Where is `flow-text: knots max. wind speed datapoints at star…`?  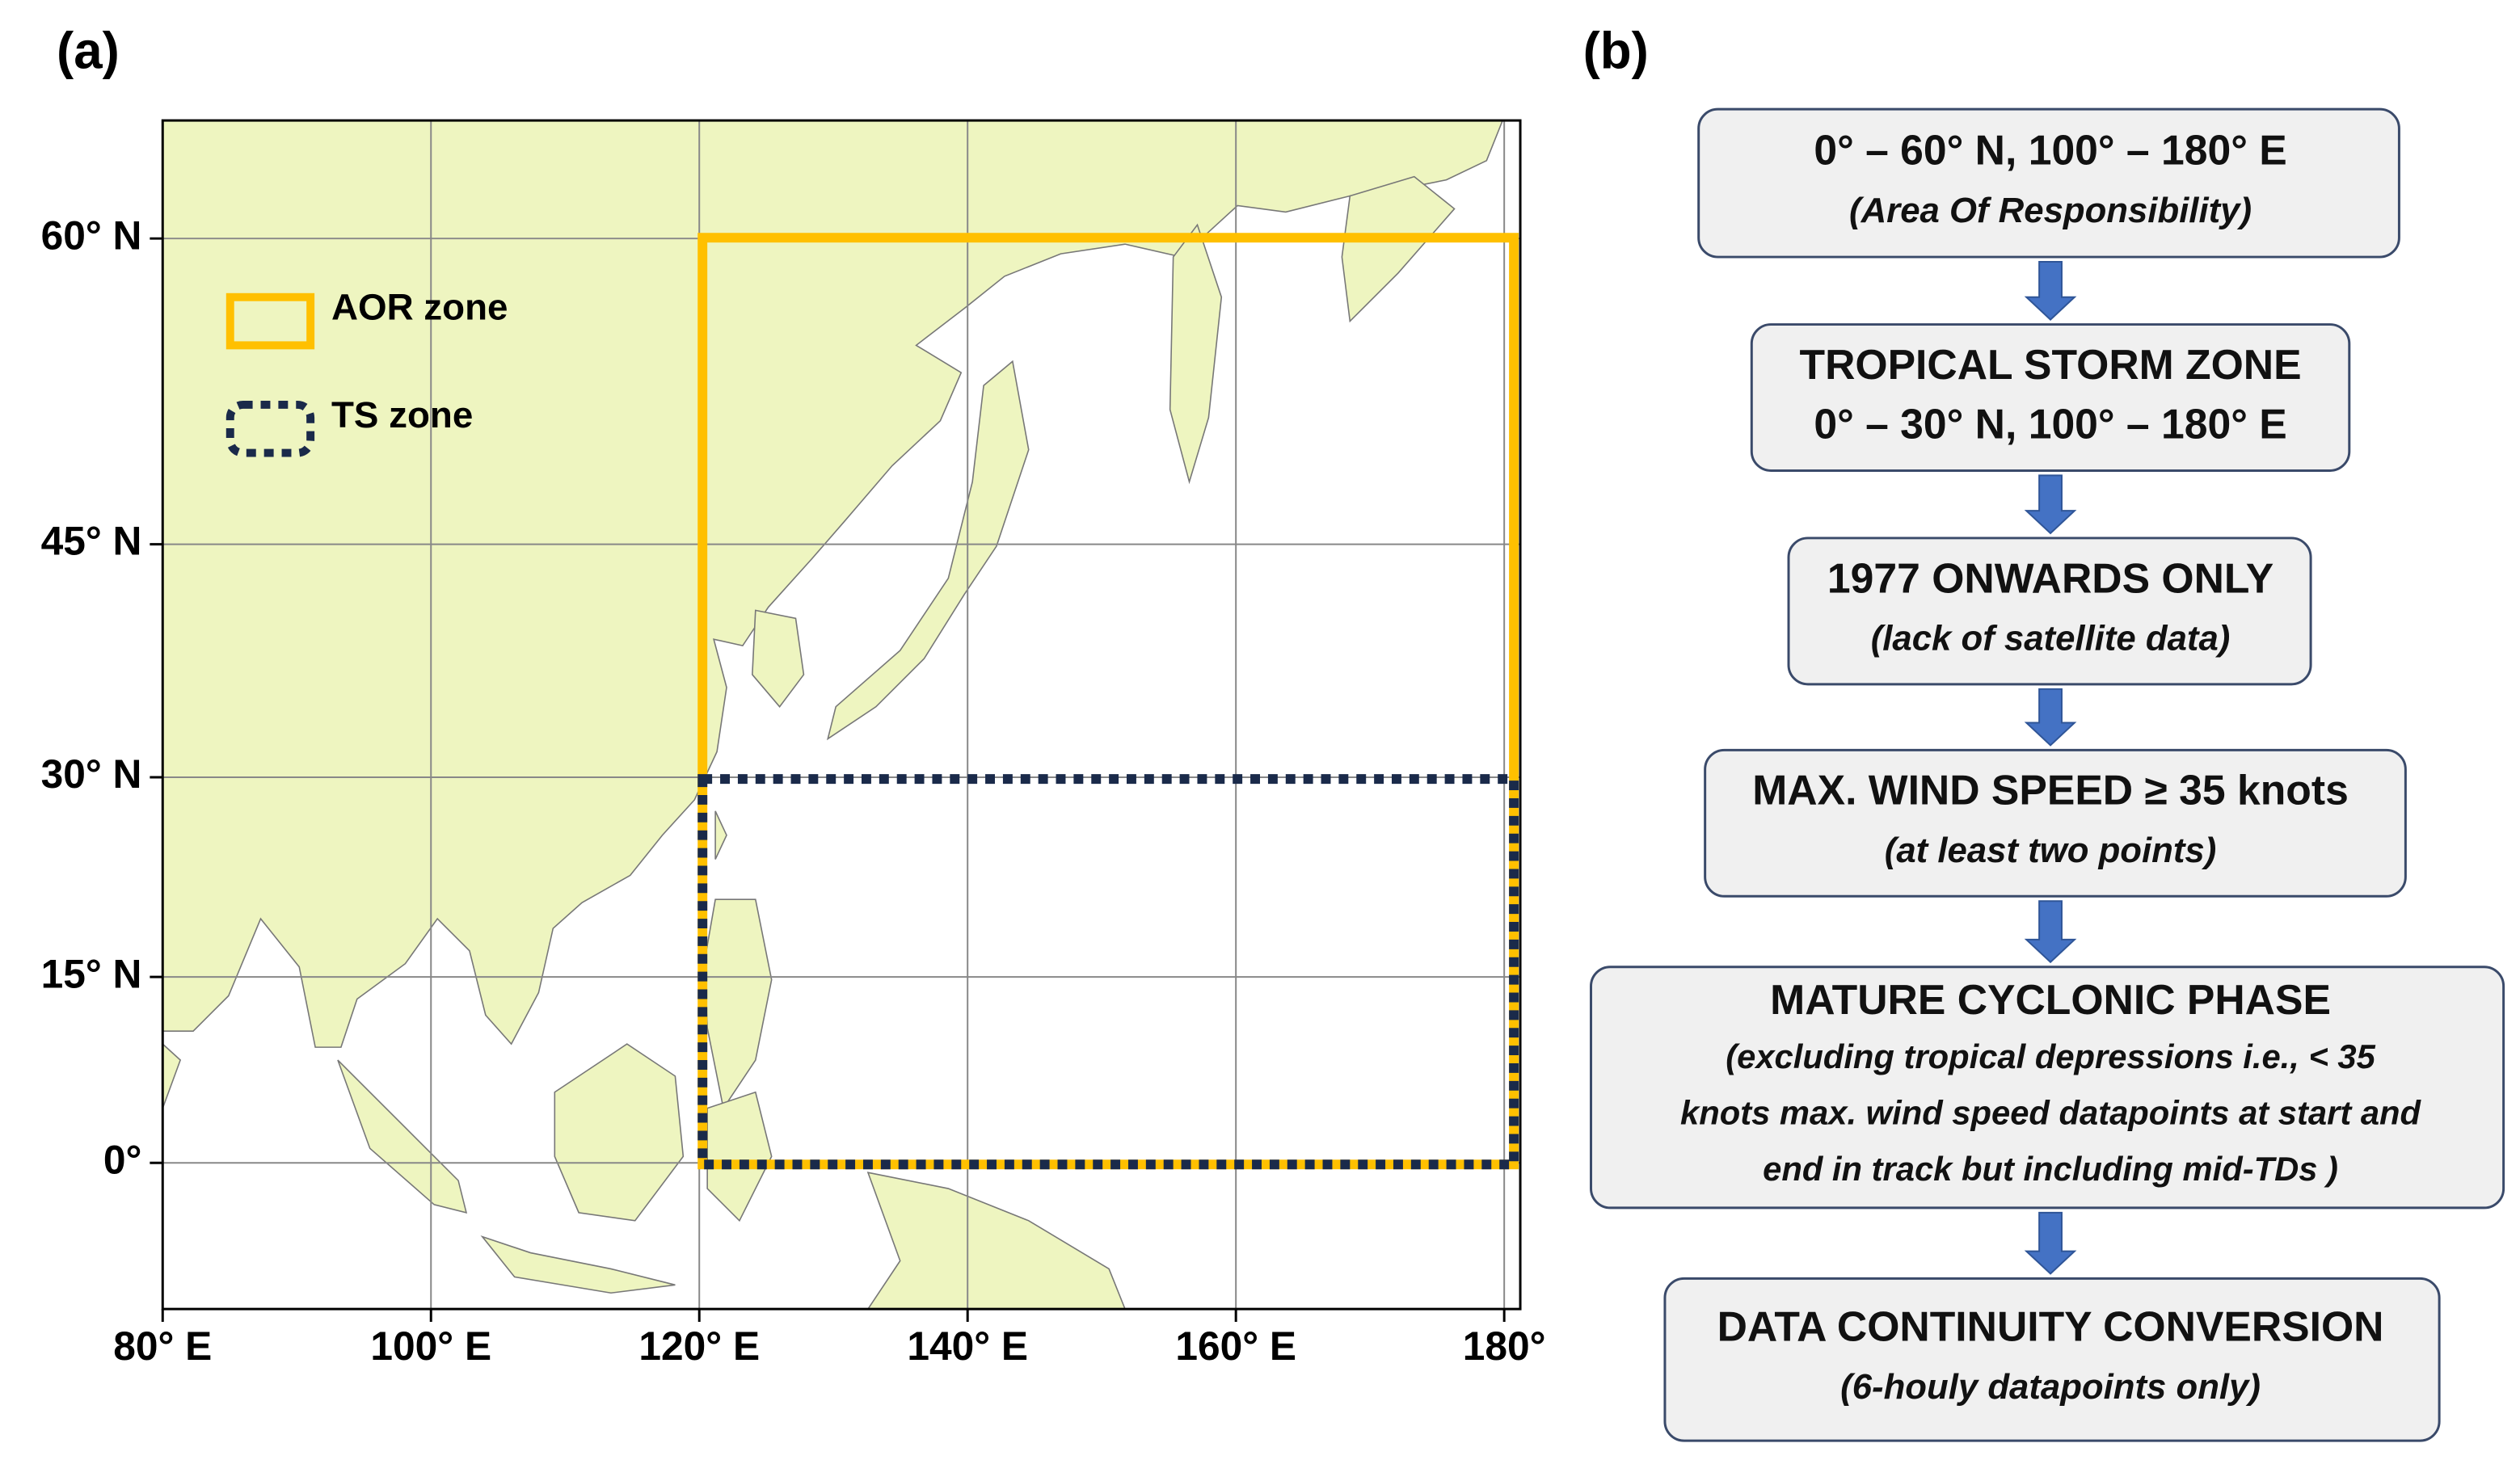 flow-text: knots max. wind speed datapoints at star… is located at coordinates (2051, 1113).